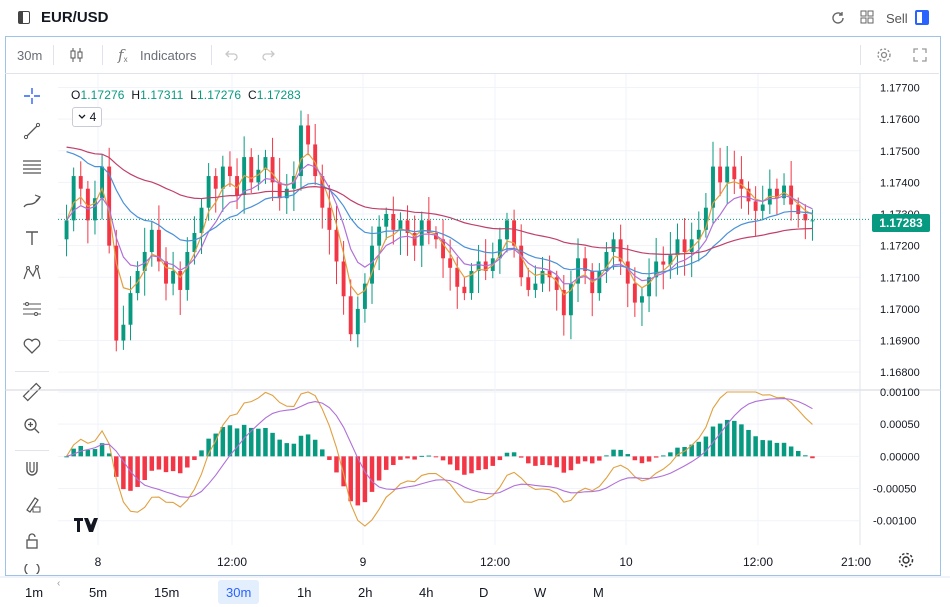 This screenshot has width=950, height=607. Describe the element at coordinates (32, 569) in the screenshot. I see `hide-icon` at that location.